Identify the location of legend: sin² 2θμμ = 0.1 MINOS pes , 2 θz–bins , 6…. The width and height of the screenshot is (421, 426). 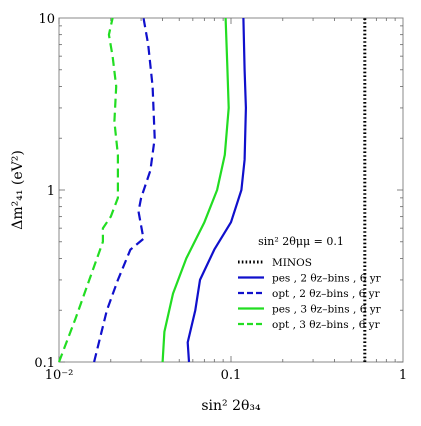
(310, 283).